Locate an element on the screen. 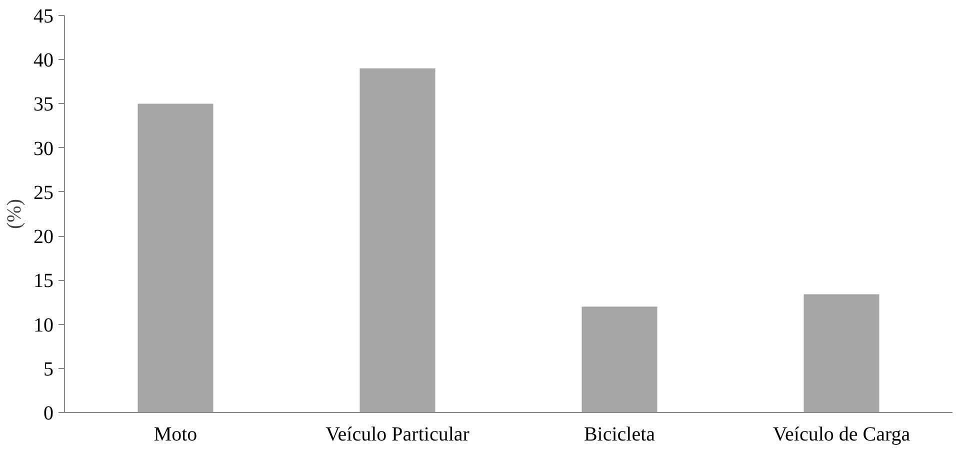 This screenshot has height=452, width=962. y-tick-label: 15 is located at coordinates (44, 281).